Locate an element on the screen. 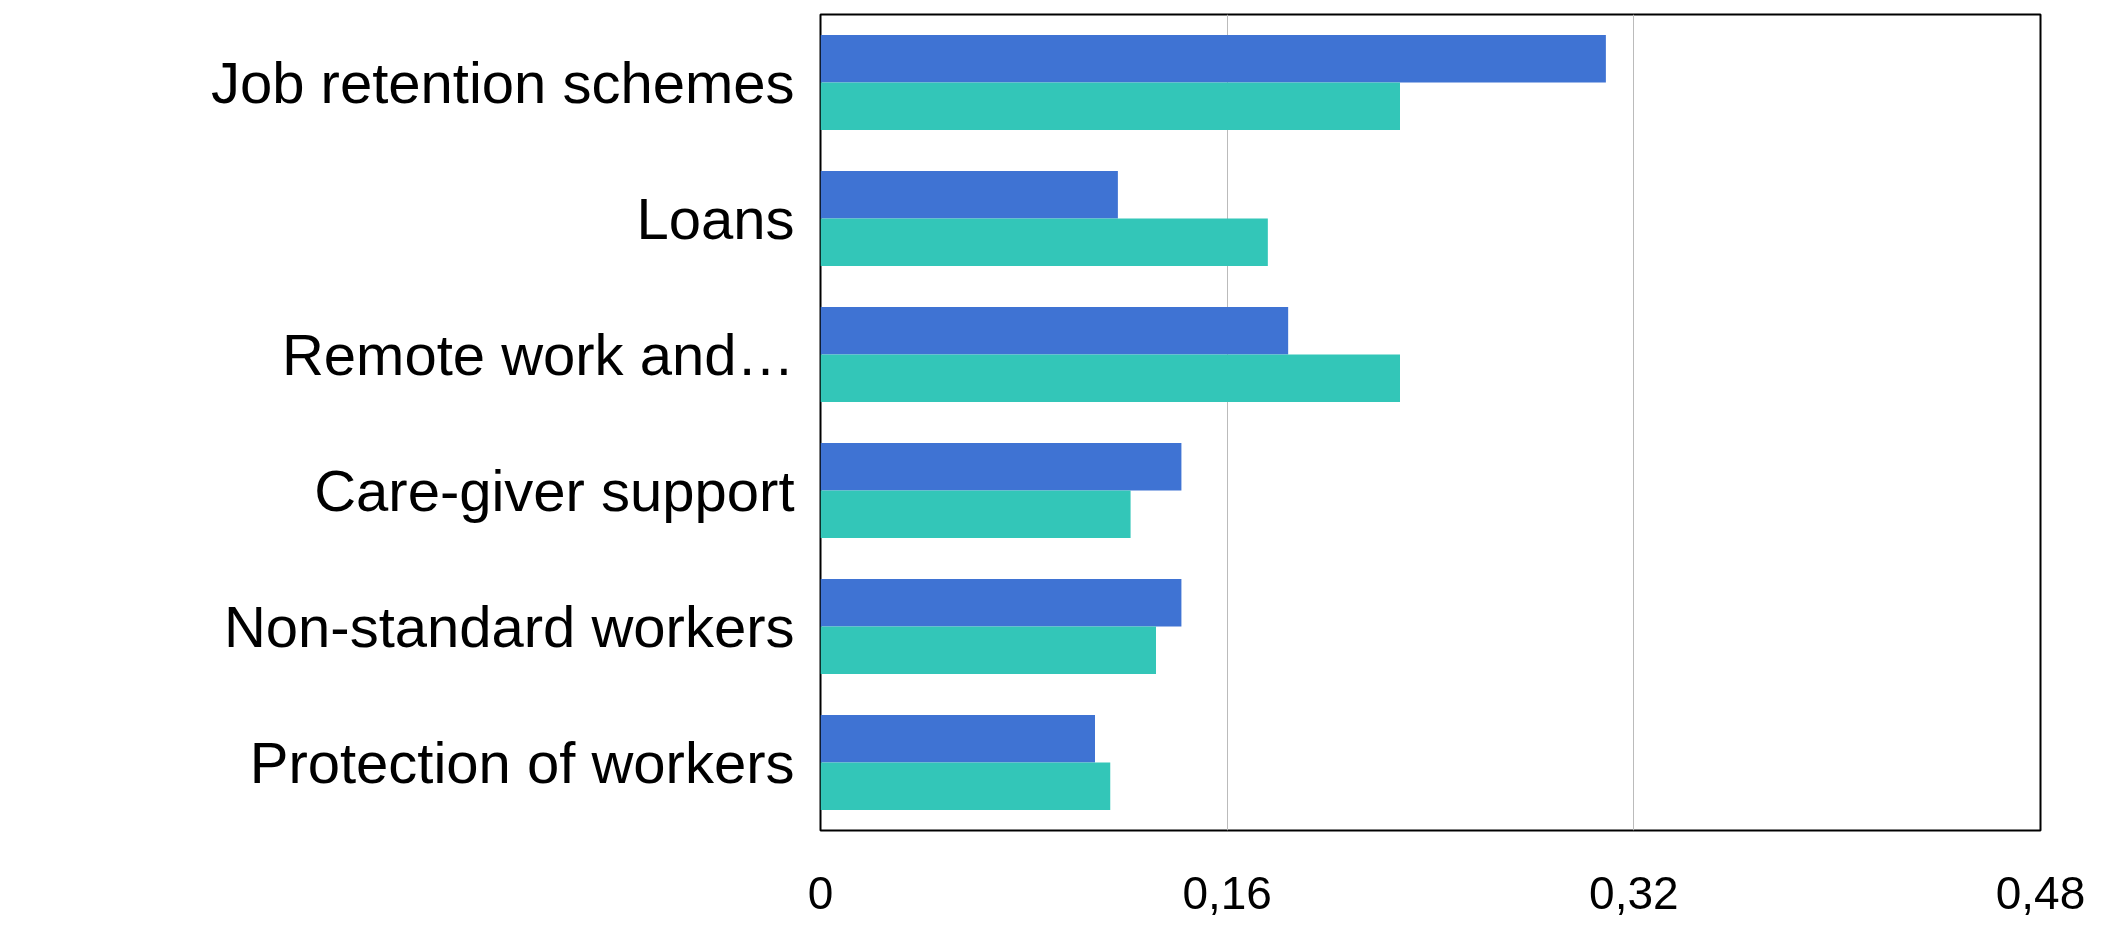  y-tick-label: Job retention schemes is located at coordinates (502, 82).